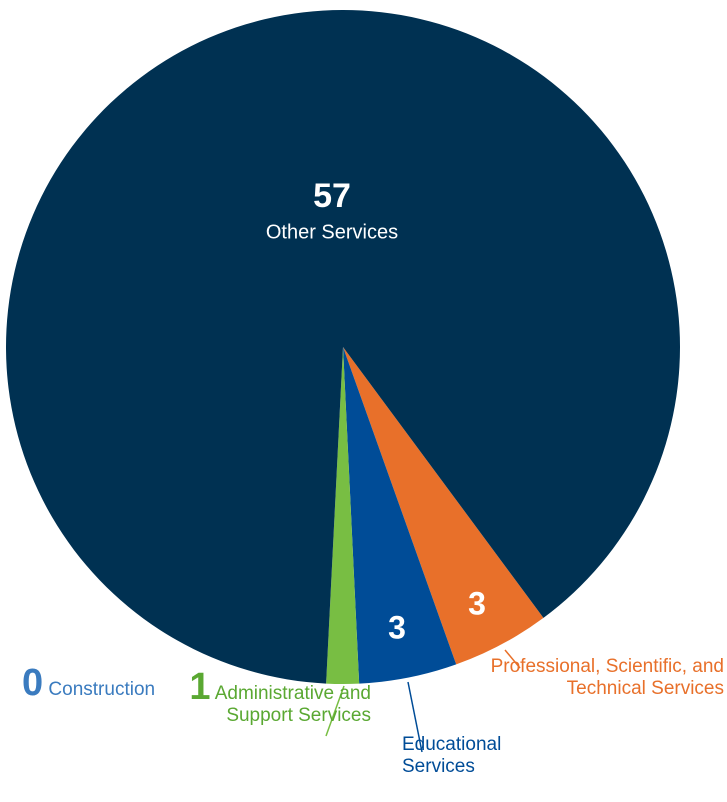 The image size is (727, 802). I want to click on value-label: 0, so click(33, 683).